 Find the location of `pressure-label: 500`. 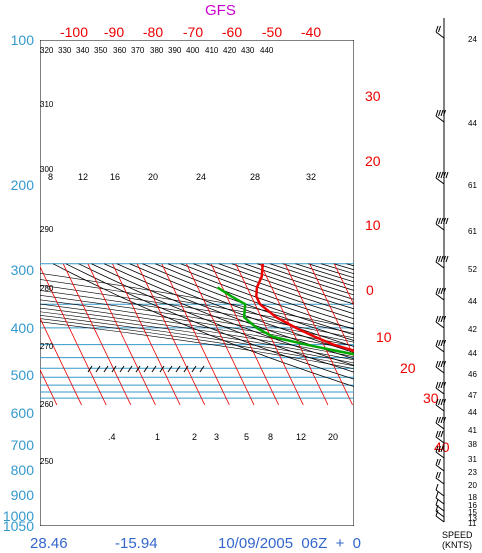

pressure-label: 500 is located at coordinates (23, 375).